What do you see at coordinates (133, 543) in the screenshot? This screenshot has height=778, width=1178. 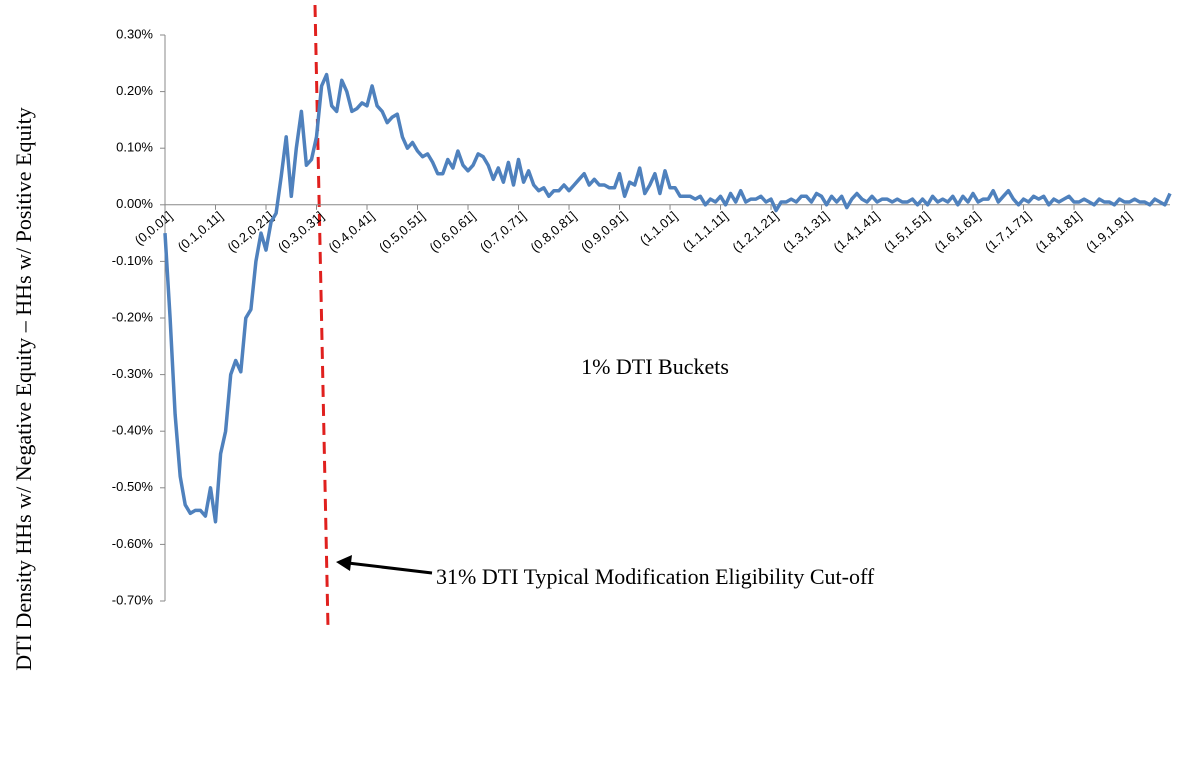 I see `y-tick-label: -0.60%` at bounding box center [133, 543].